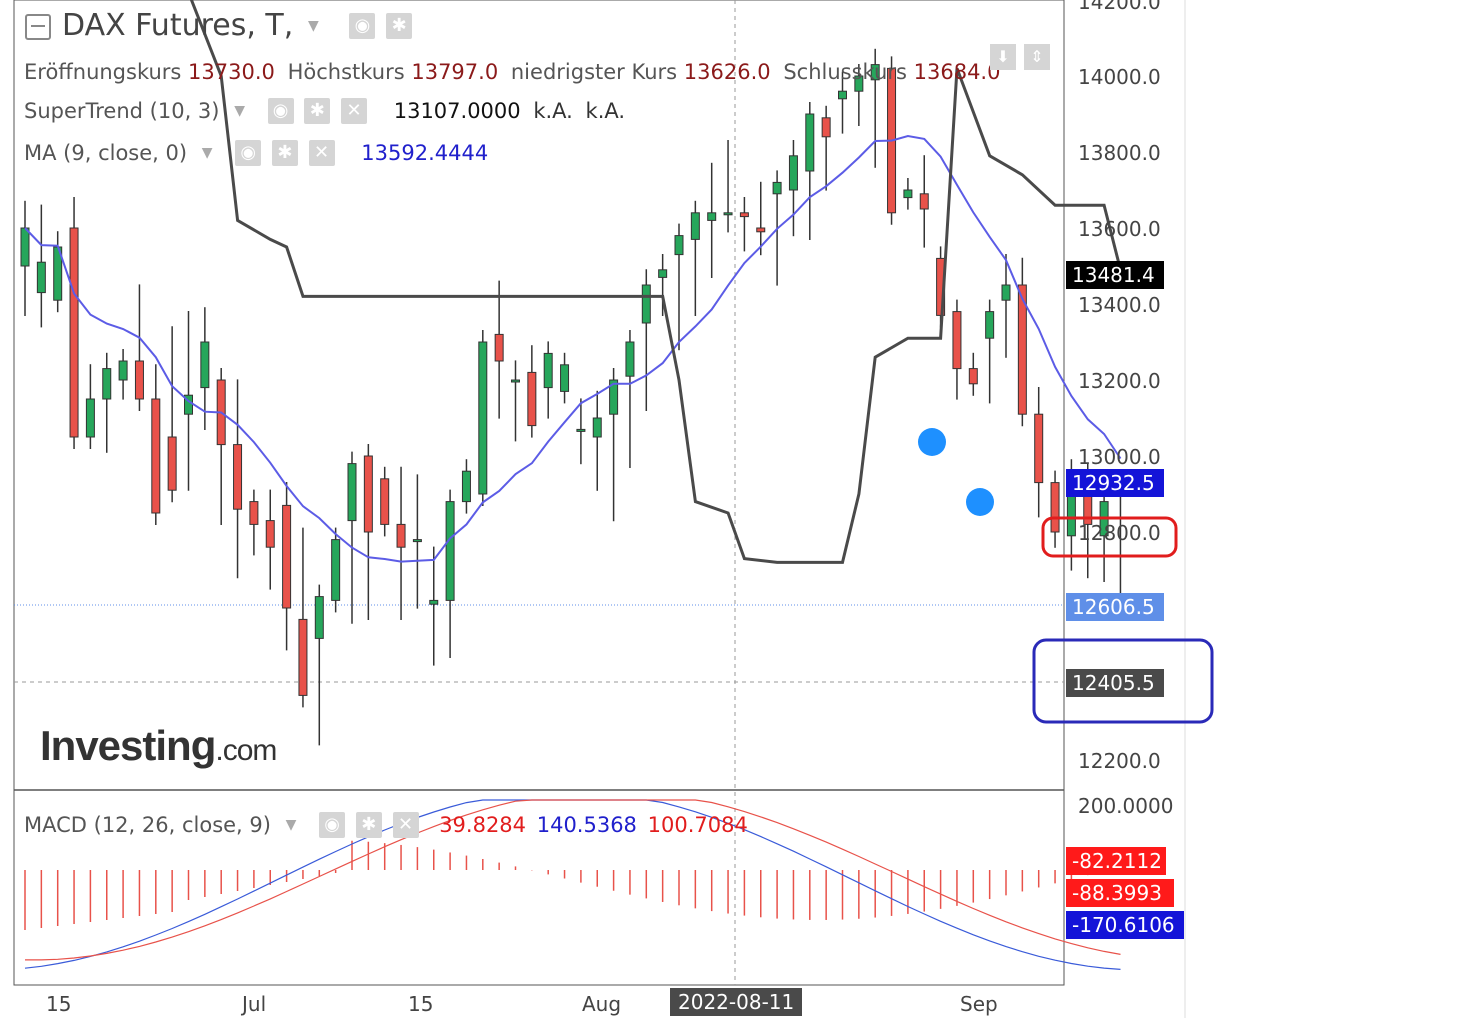 This screenshot has width=1458, height=1018. I want to click on current-price-label: 12606.5, so click(1115, 607).